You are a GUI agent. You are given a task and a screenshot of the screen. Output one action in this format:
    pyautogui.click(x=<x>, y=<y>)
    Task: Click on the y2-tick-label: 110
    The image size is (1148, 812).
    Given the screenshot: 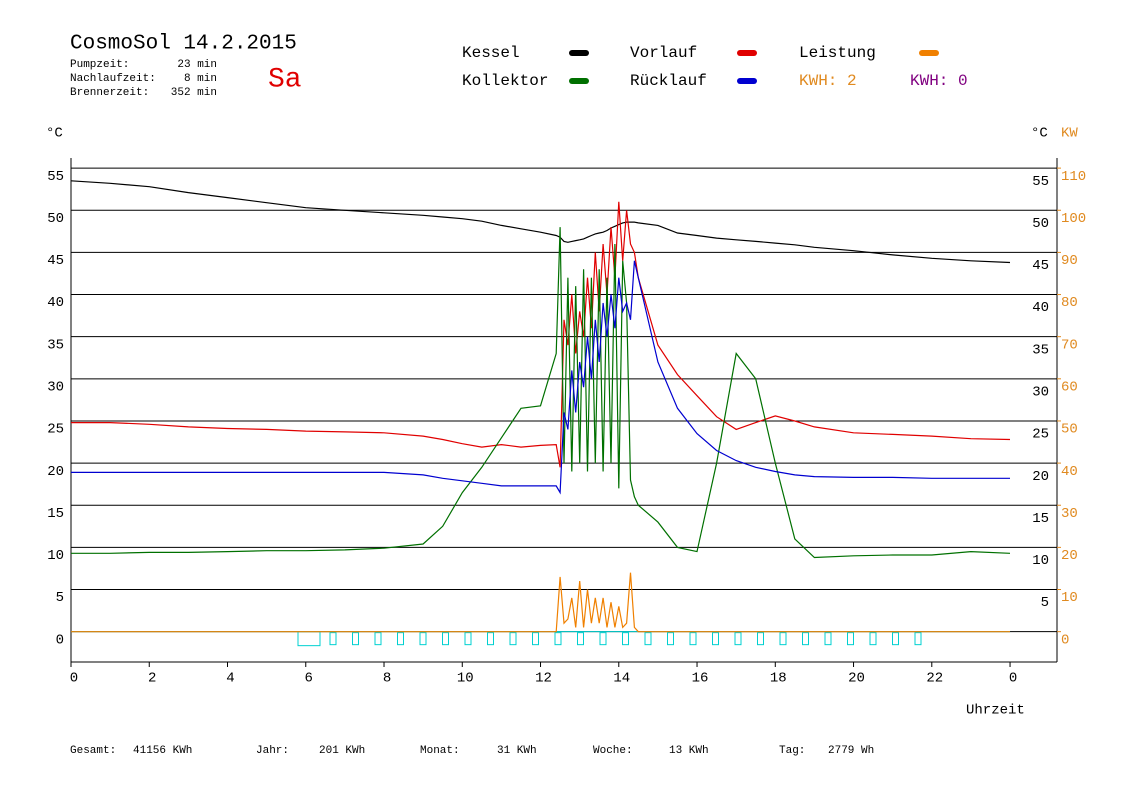 What is the action you would take?
    pyautogui.click(x=1073, y=177)
    